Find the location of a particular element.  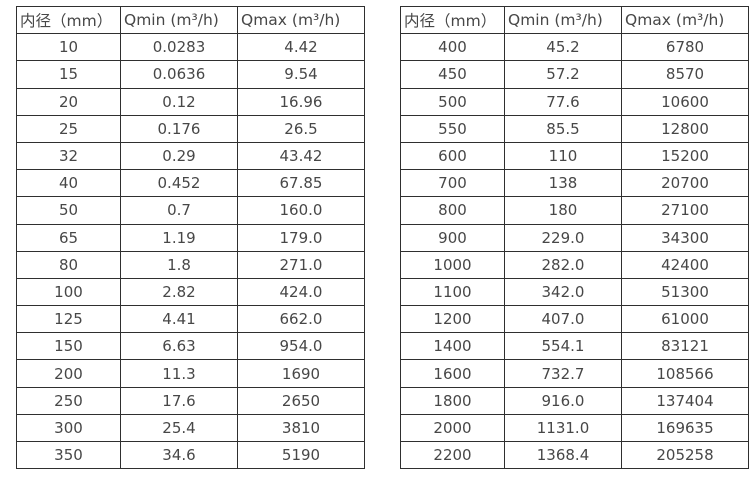

diameter-cell: 1000 is located at coordinates (452, 264).